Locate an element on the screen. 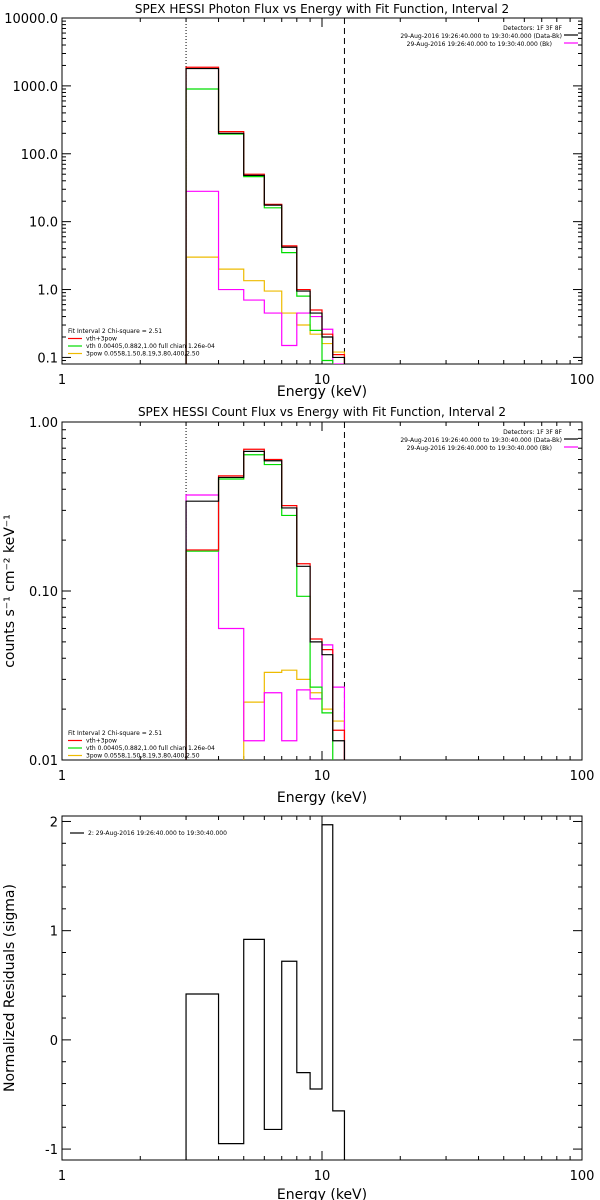  y-tick-label: 1.00 is located at coordinates (43, 423).